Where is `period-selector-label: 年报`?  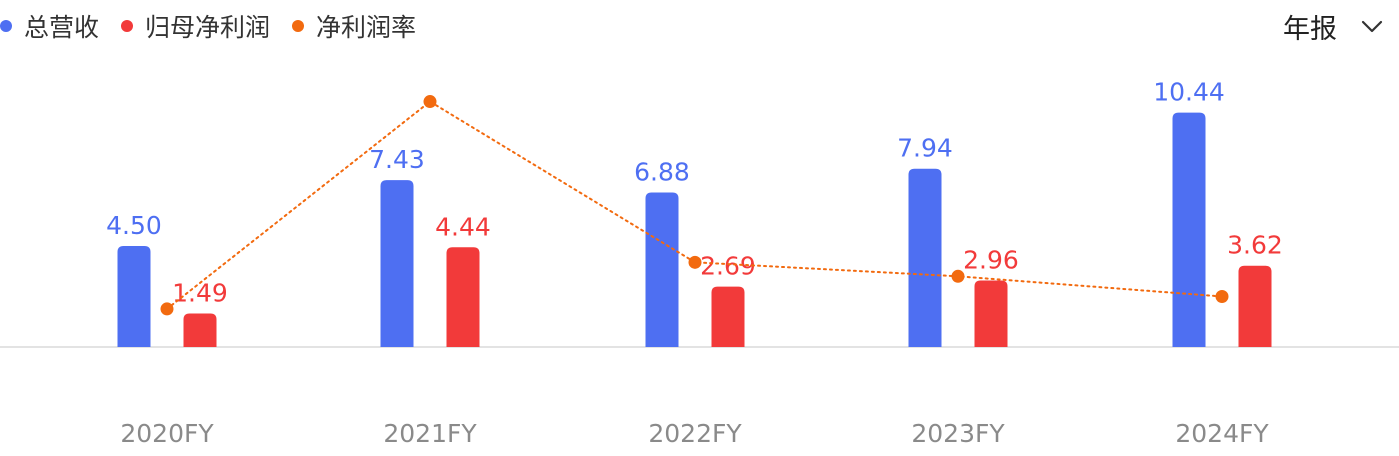
period-selector-label: 年报 is located at coordinates (1310, 29).